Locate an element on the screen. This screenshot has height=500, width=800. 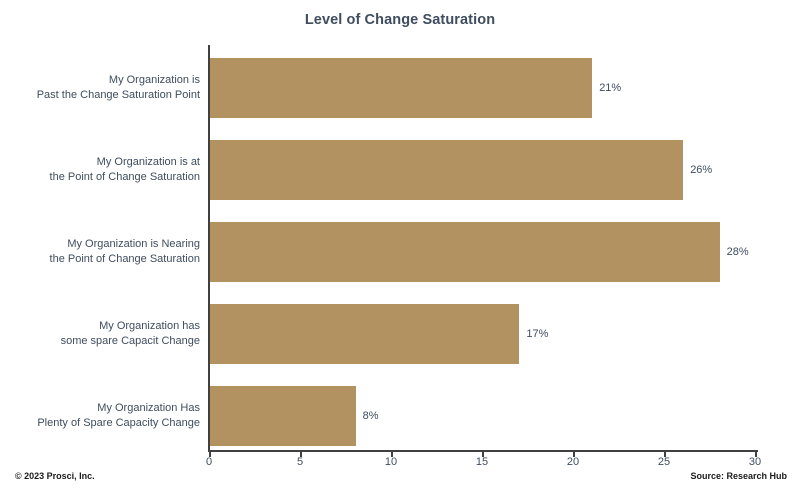
tick-label: 5 is located at coordinates (300, 462).